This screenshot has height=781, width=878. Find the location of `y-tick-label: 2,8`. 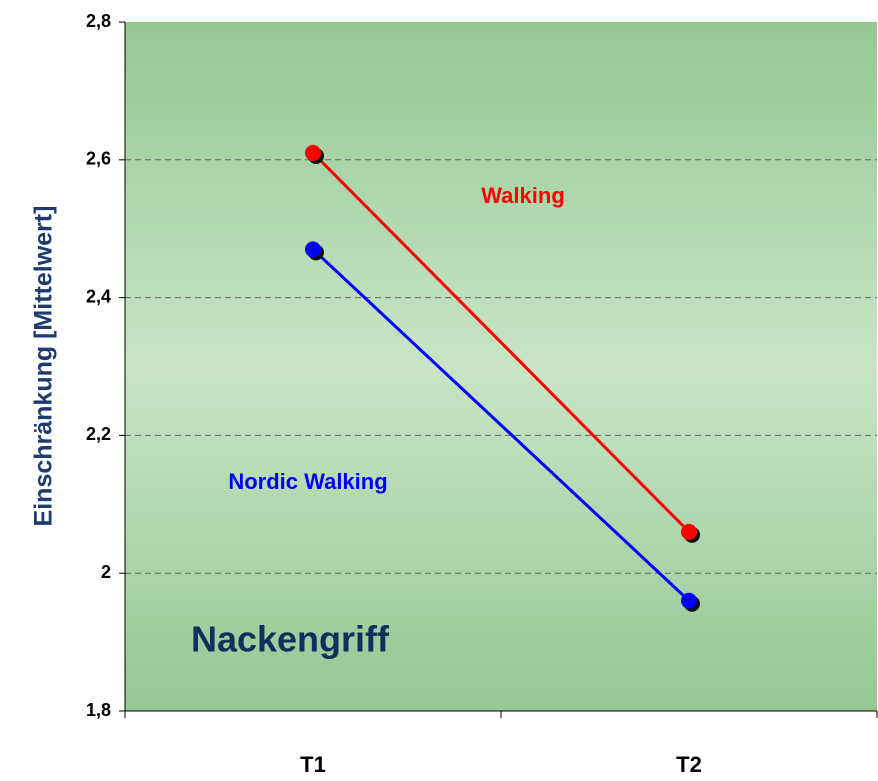

y-tick-label: 2,8 is located at coordinates (98, 21).